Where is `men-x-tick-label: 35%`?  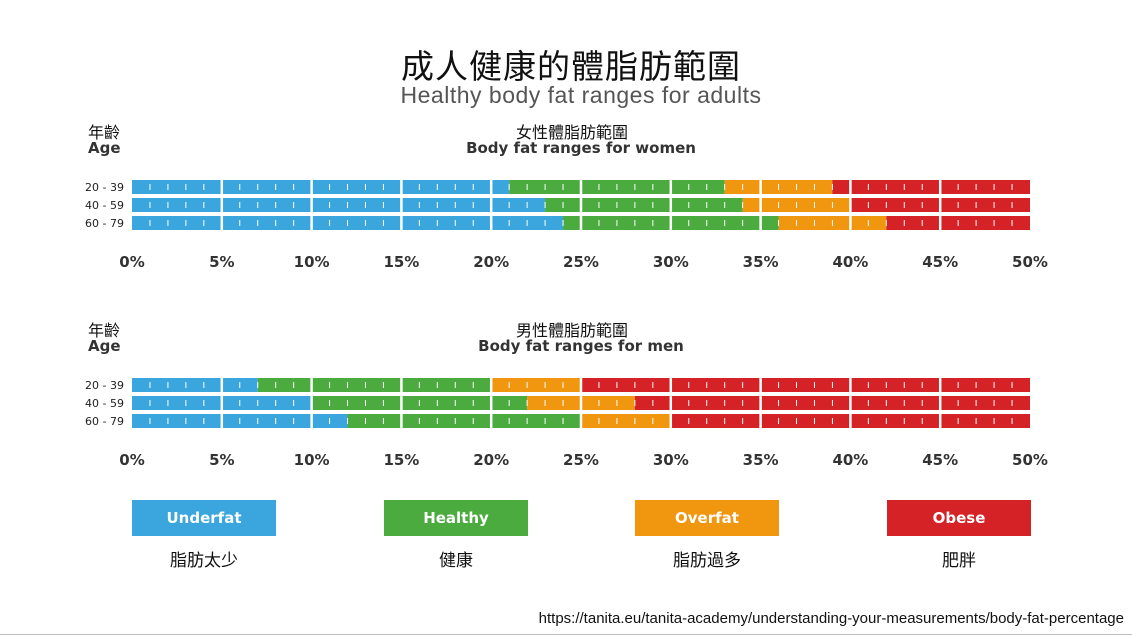 men-x-tick-label: 35% is located at coordinates (761, 460).